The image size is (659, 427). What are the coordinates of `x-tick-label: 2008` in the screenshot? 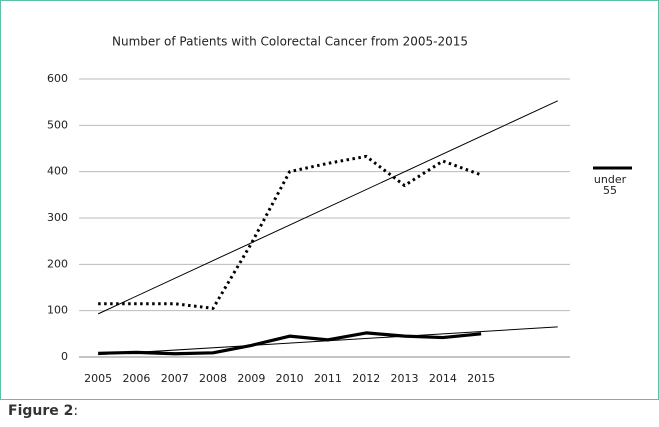 It's located at (213, 378).